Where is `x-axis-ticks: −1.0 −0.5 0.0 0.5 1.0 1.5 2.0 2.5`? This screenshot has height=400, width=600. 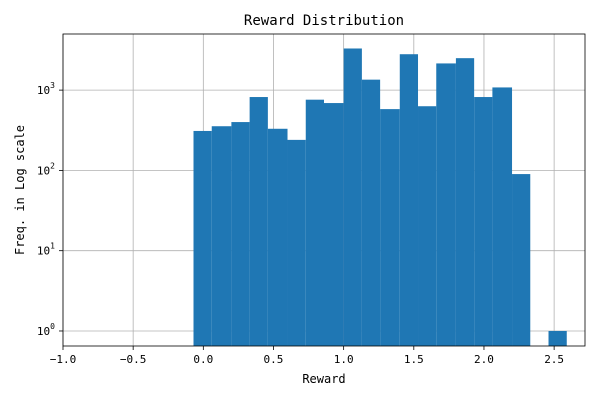
x-axis-ticks: −1.0 −0.5 0.0 0.5 1.0 1.5 2.0 2.5 is located at coordinates (307, 356).